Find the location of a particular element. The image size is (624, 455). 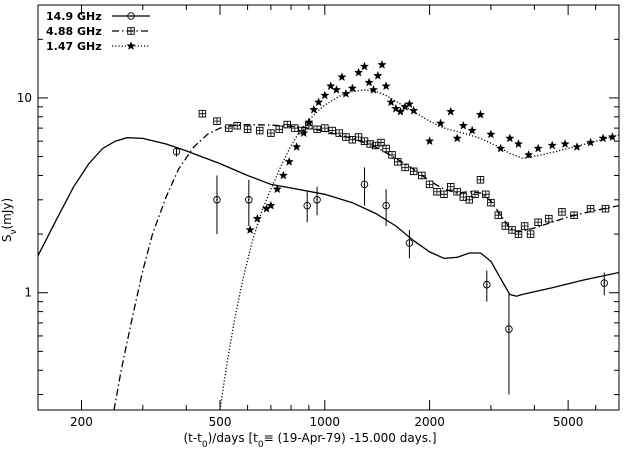

data-point-4-88-ghz-13-cross is located at coordinates (325, 128).